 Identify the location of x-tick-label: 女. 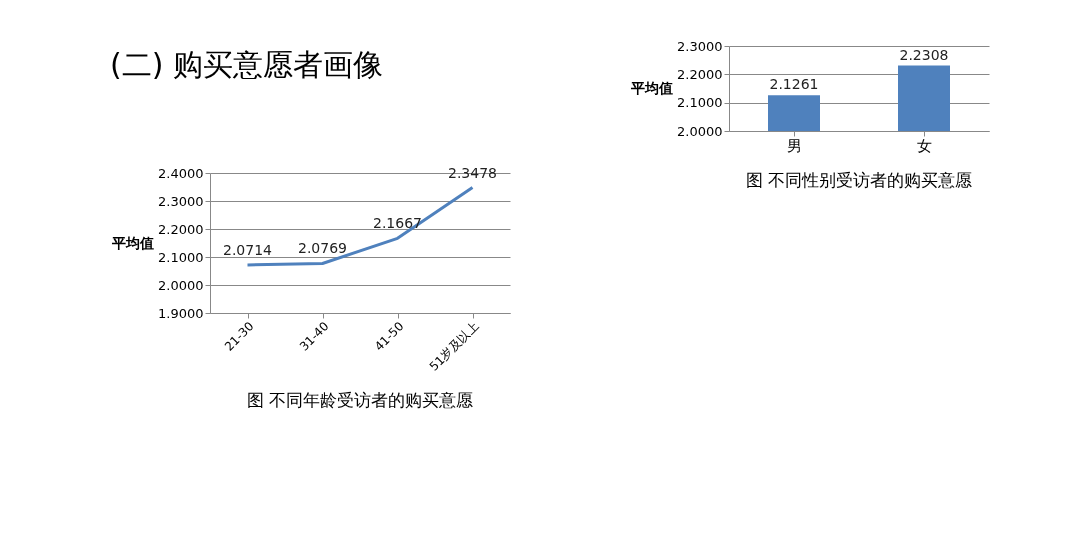
(924, 145).